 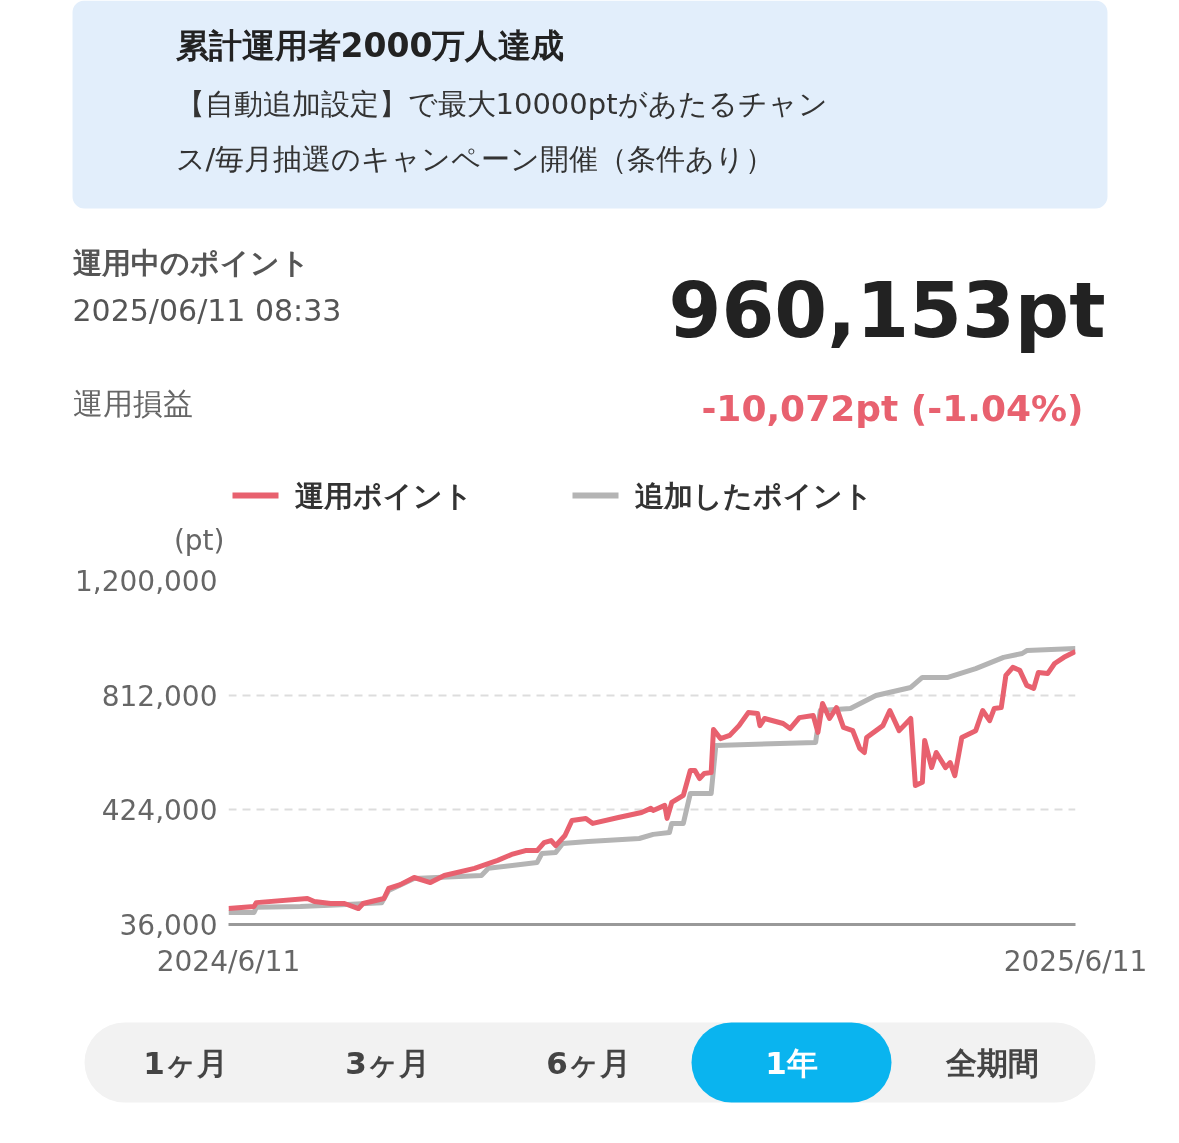 What do you see at coordinates (892, 408) in the screenshot?
I see `text: -10,072pt (-1.04%)` at bounding box center [892, 408].